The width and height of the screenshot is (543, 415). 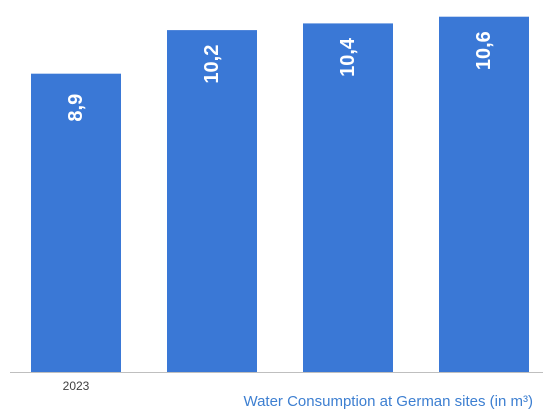 I want to click on bar-value-label-3: 10,4, so click(x=348, y=57).